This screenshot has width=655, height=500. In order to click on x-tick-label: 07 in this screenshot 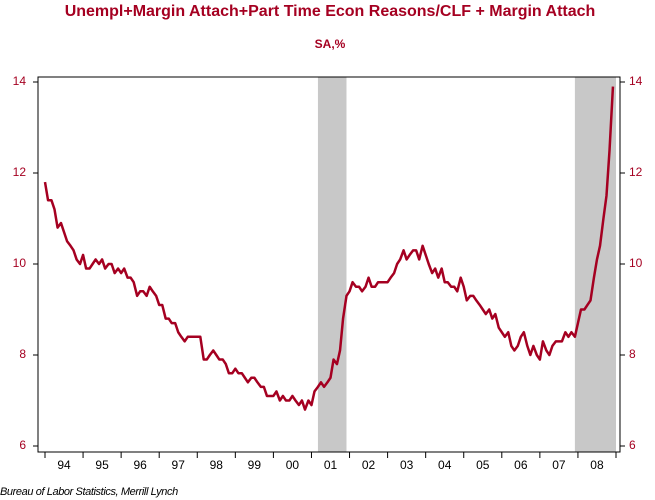, I will do `click(559, 465)`.